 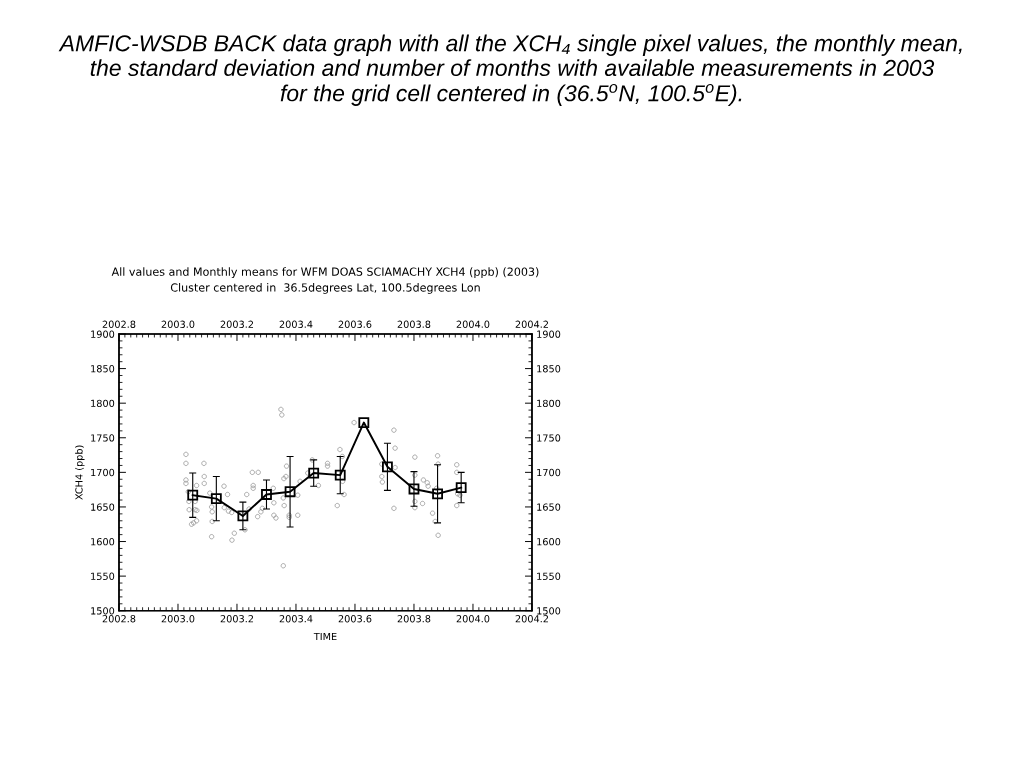 I want to click on x-tick-label: 2004.0, so click(x=473, y=619).